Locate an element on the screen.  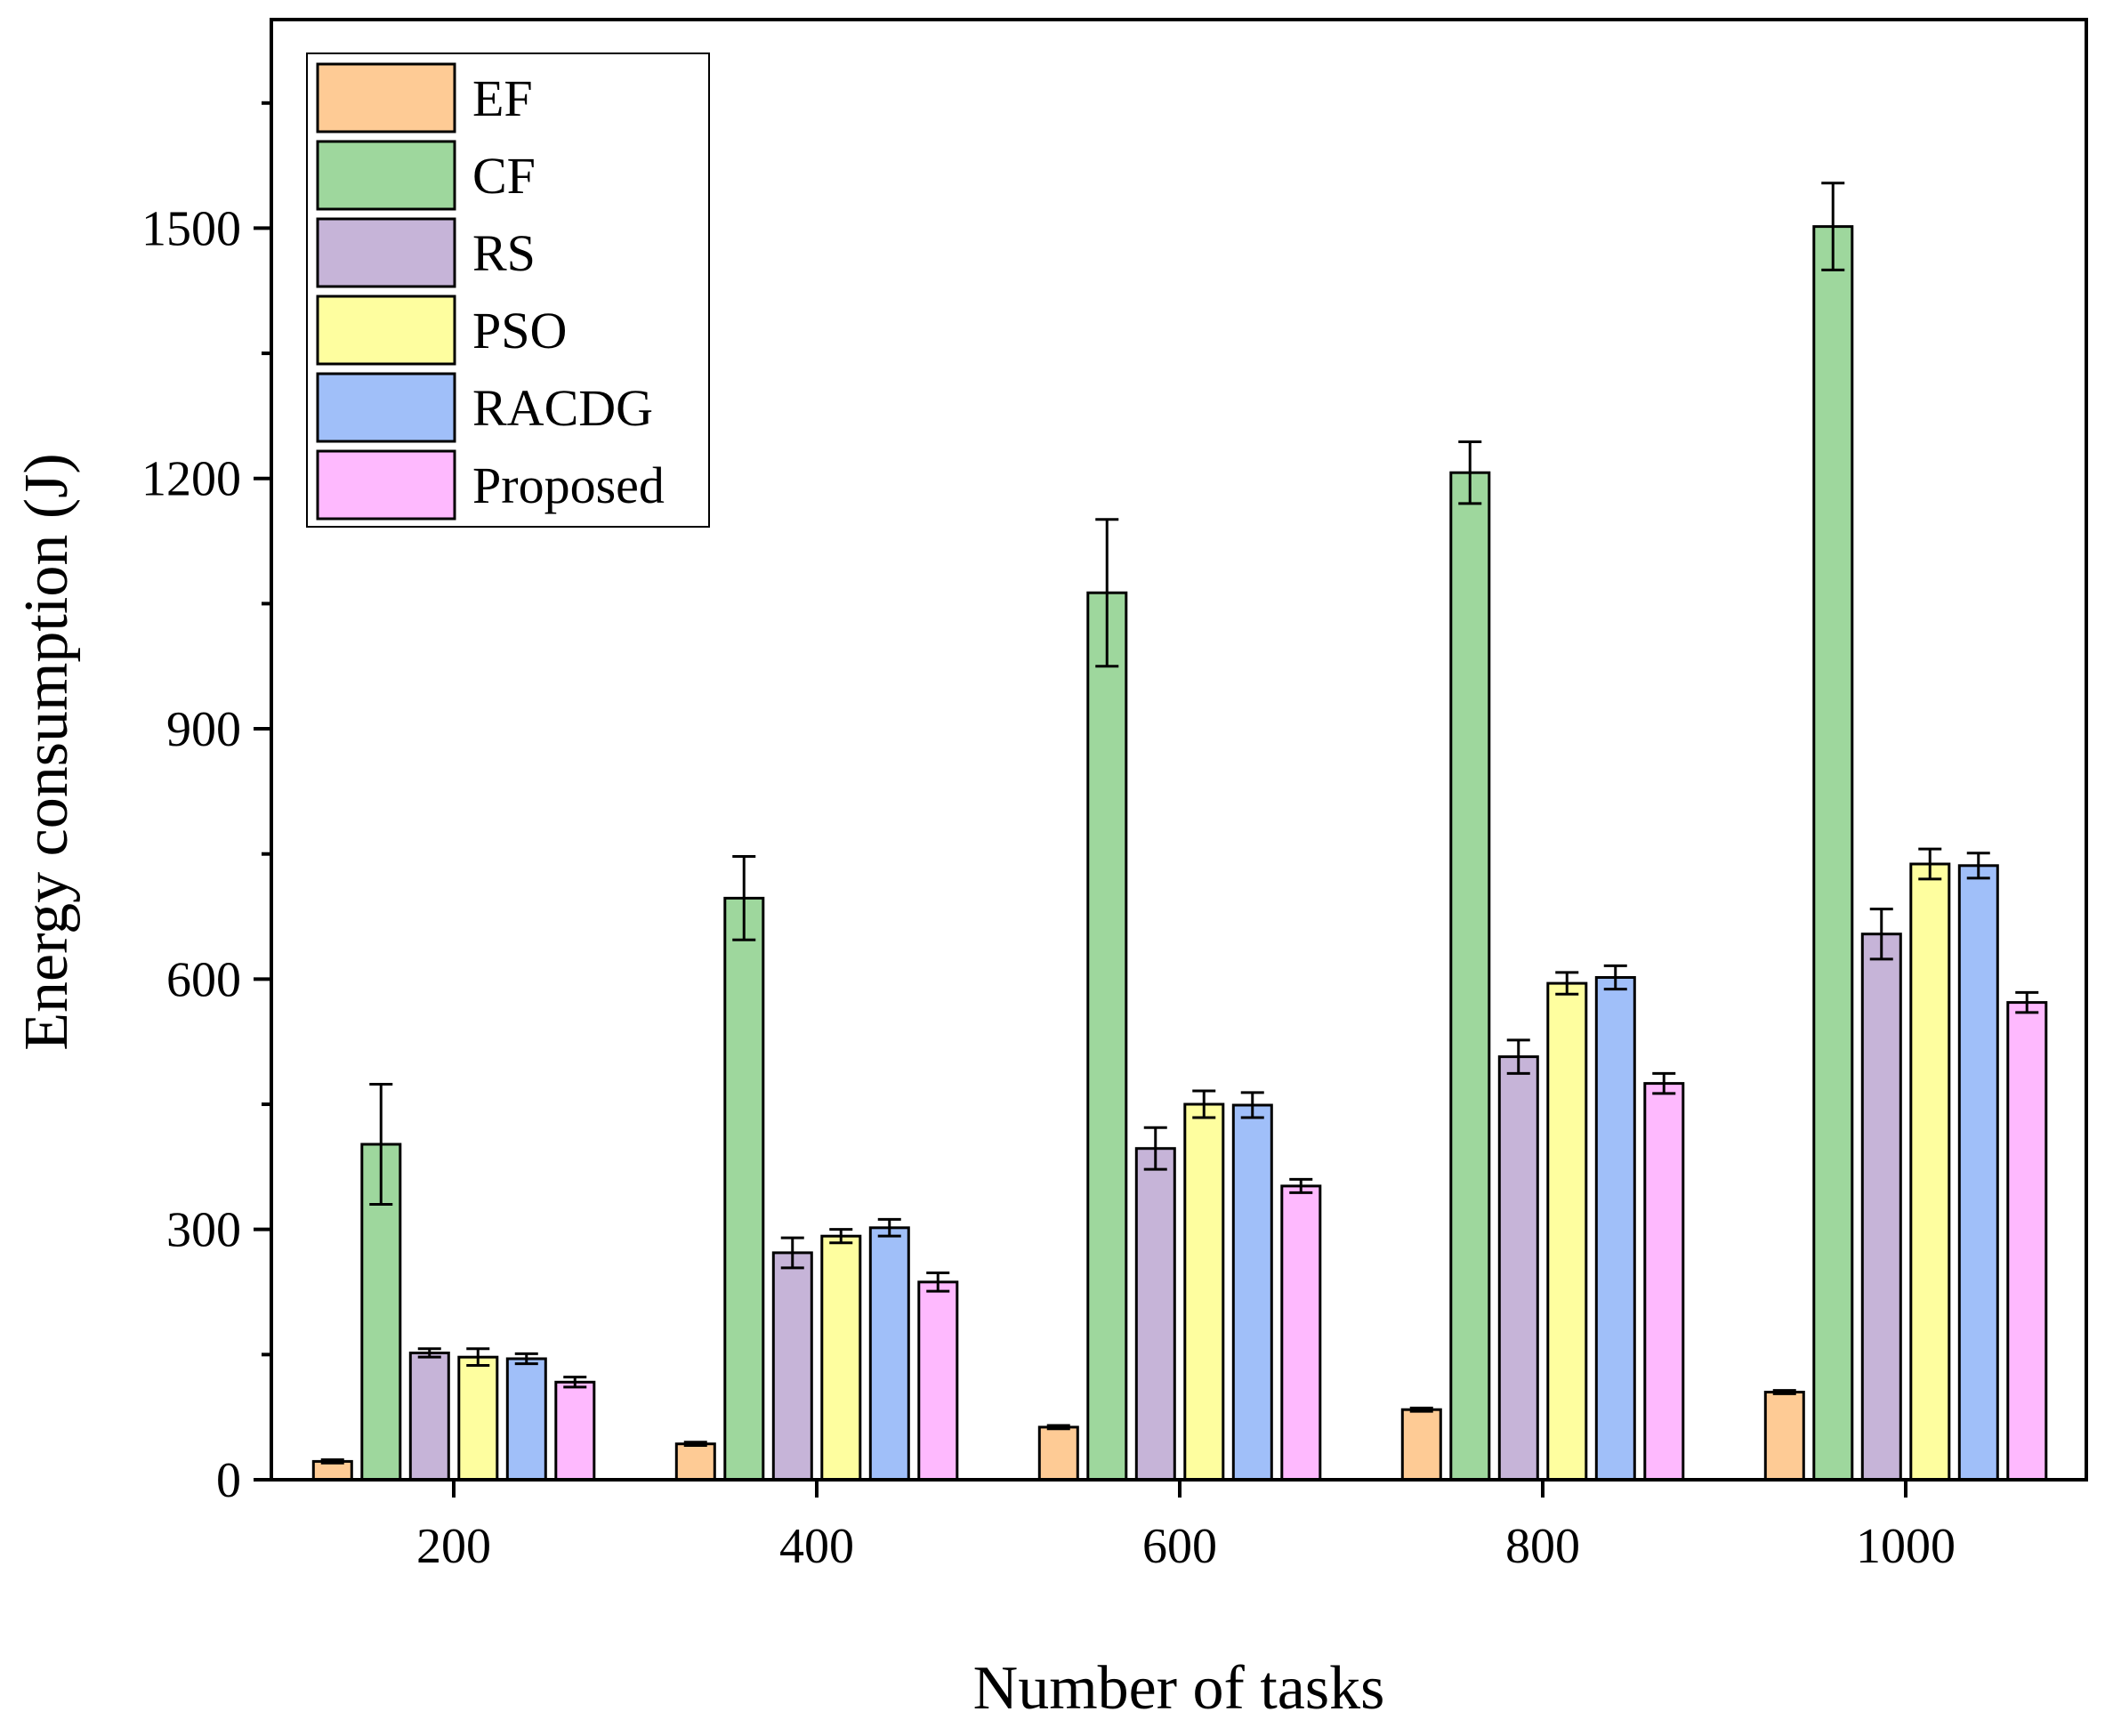
legend-swatch-racdg is located at coordinates (386, 407).